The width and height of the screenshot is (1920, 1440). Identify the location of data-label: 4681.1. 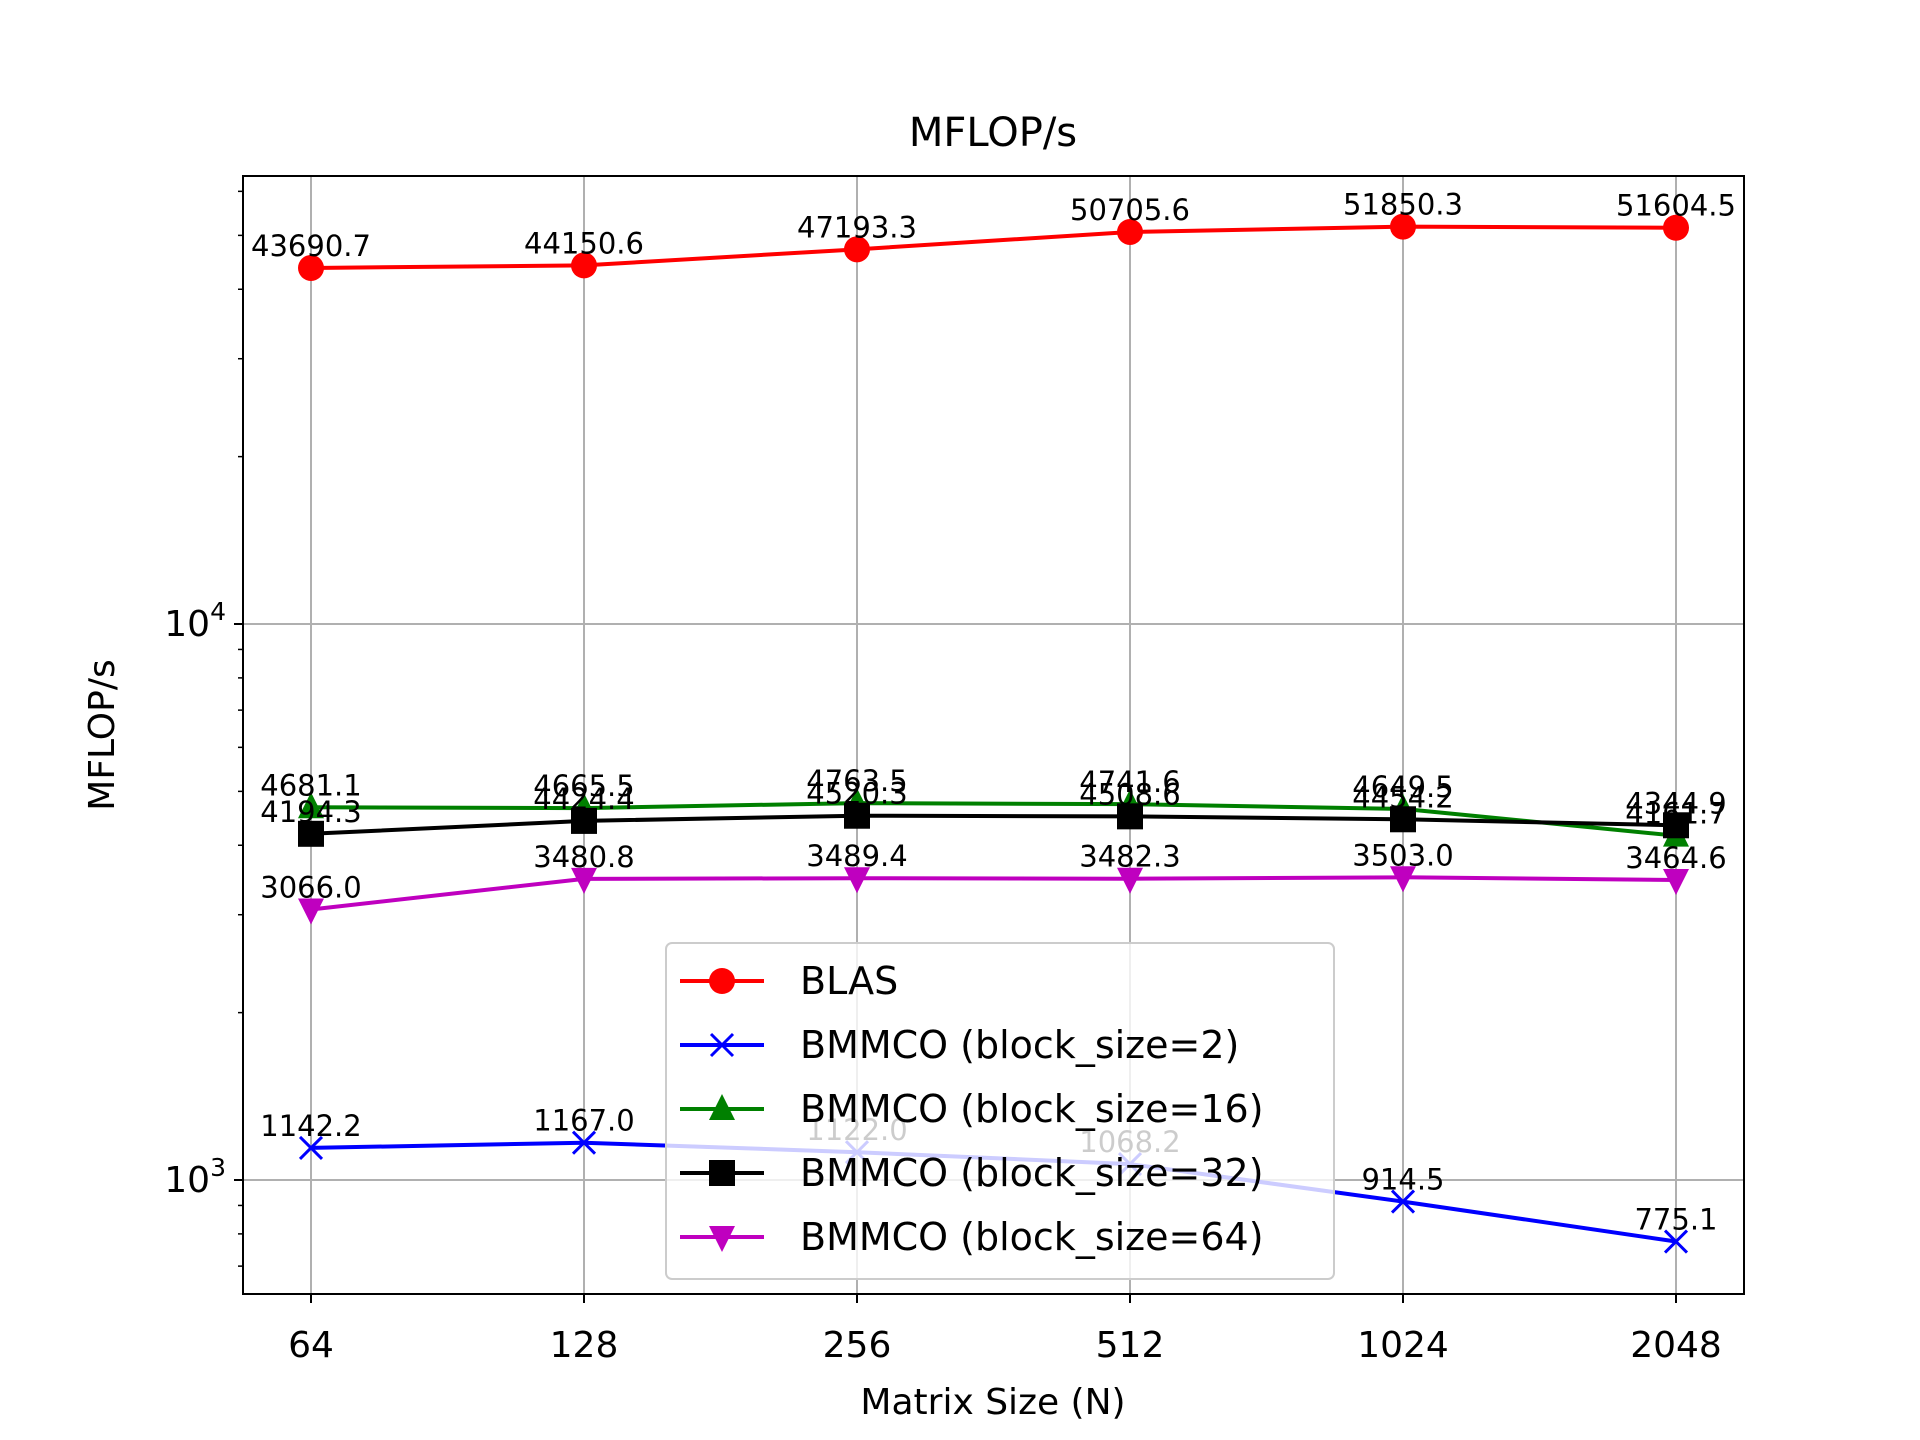
(310, 785).